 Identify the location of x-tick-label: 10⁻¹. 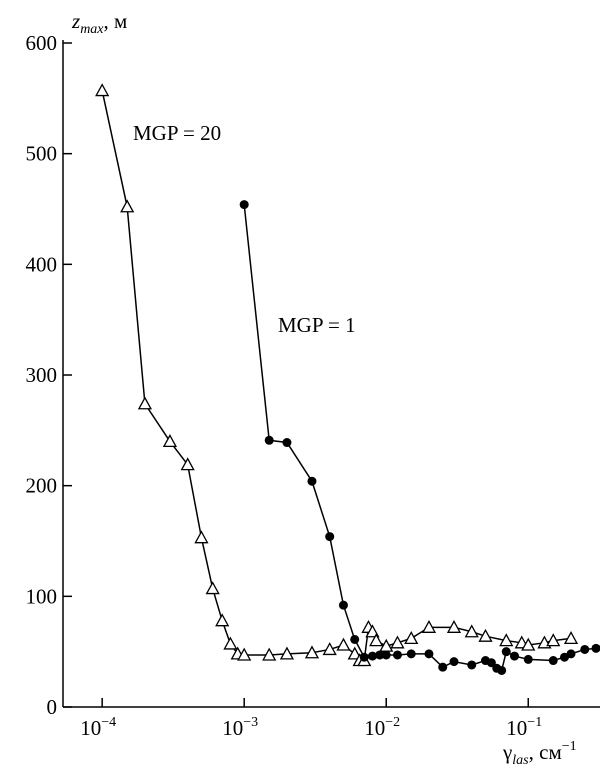
(524, 727).